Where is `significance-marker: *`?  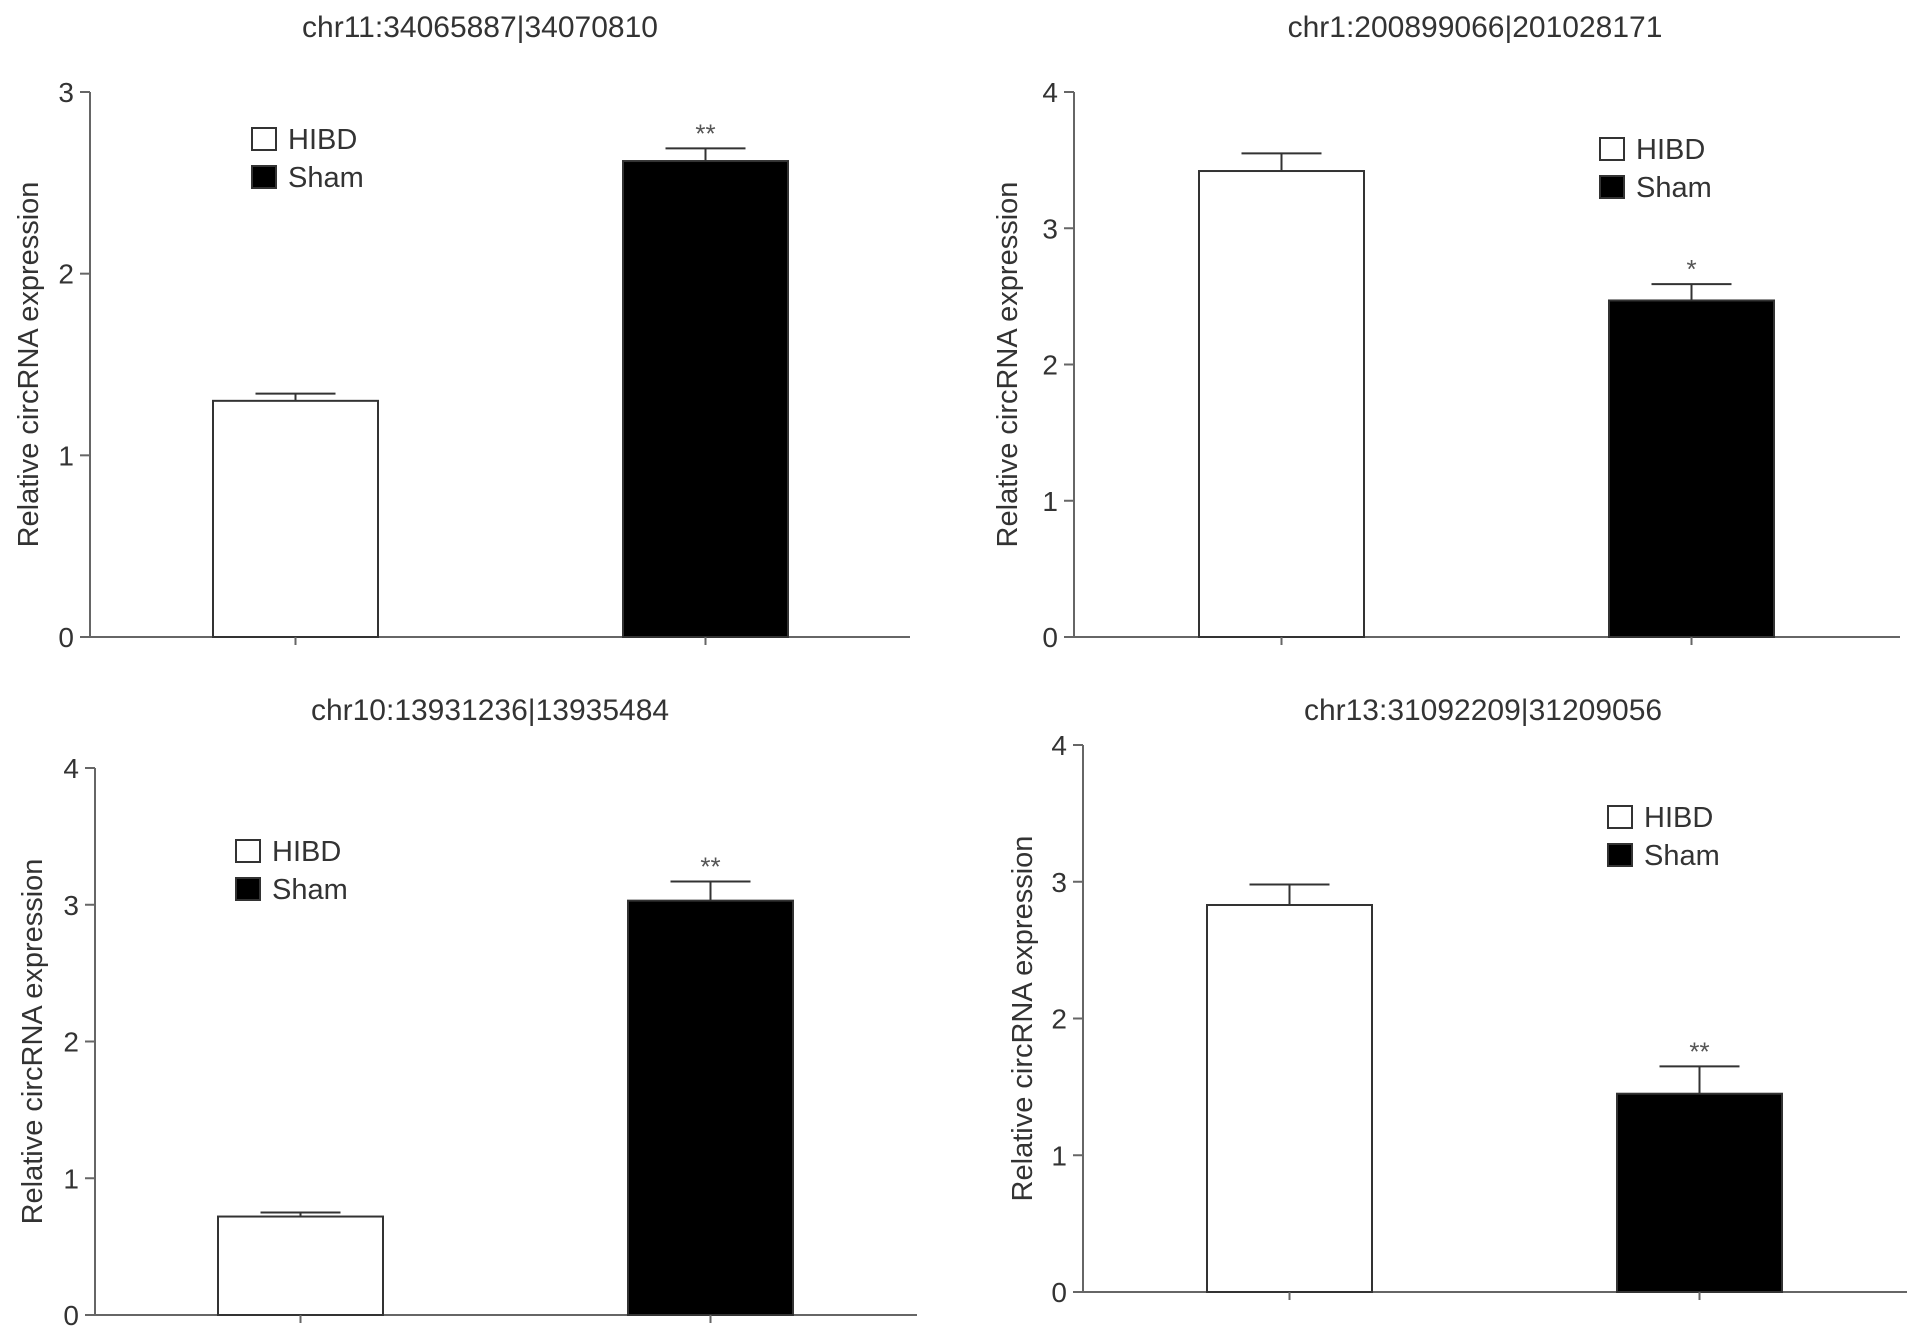
significance-marker: * is located at coordinates (1691, 269).